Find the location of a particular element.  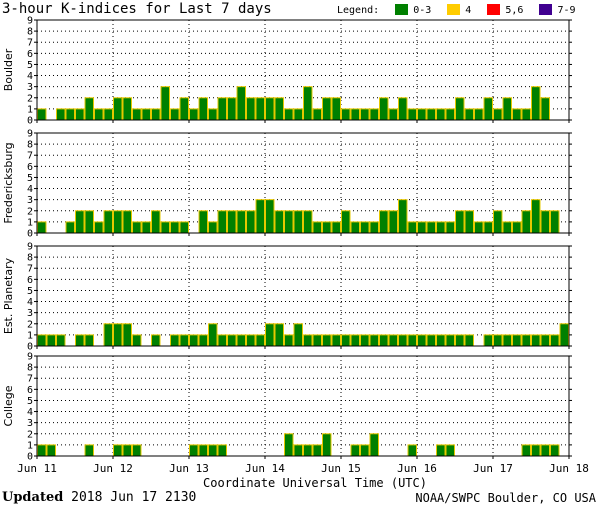

y-tick-label: 8 is located at coordinates (30, 145).